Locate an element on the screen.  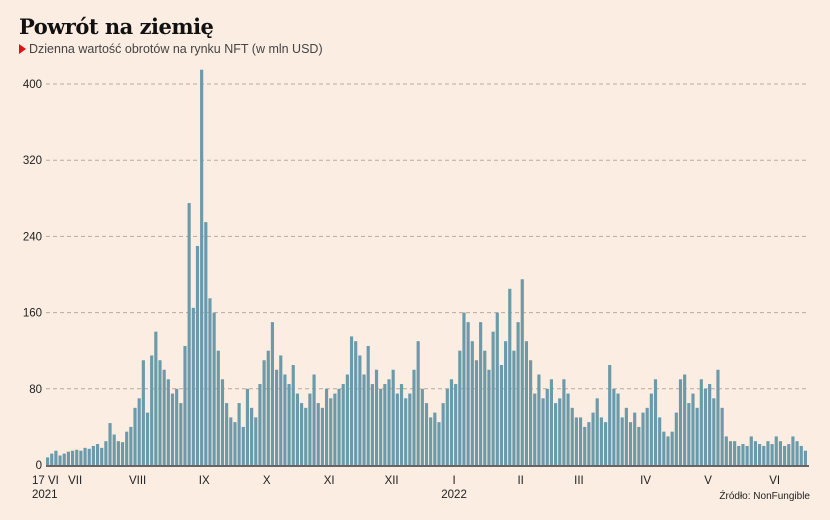
x-tick-label: X is located at coordinates (267, 481).